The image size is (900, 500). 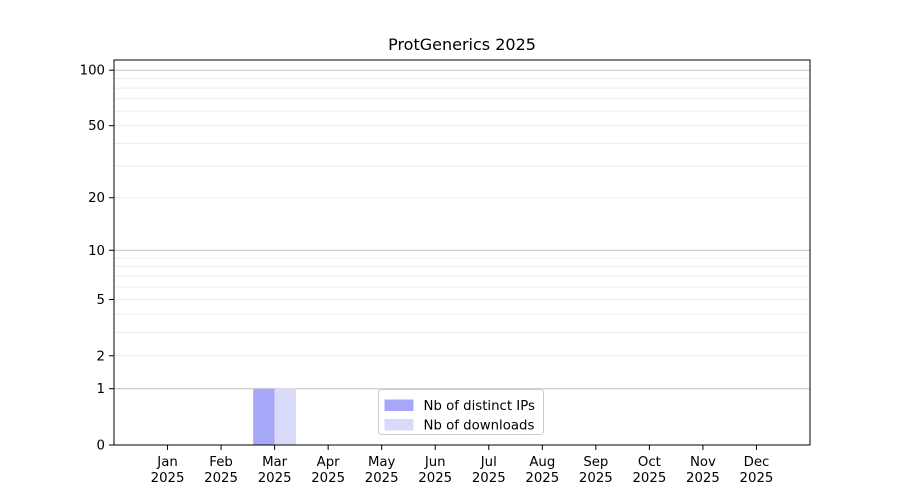 What do you see at coordinates (542, 462) in the screenshot?
I see `x-tick-label-month-aug: Aug` at bounding box center [542, 462].